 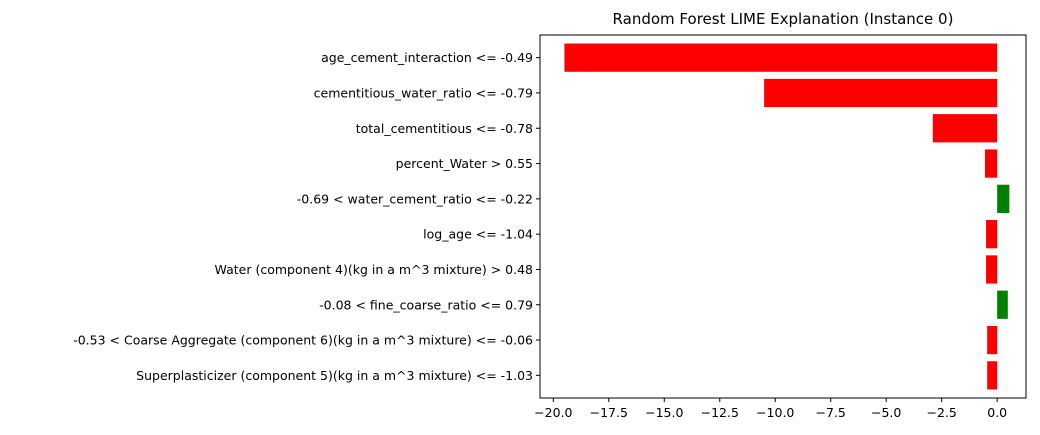 I want to click on category-label: -0.08 < fine_coarse_ratio <= 0.79, so click(x=426, y=304).